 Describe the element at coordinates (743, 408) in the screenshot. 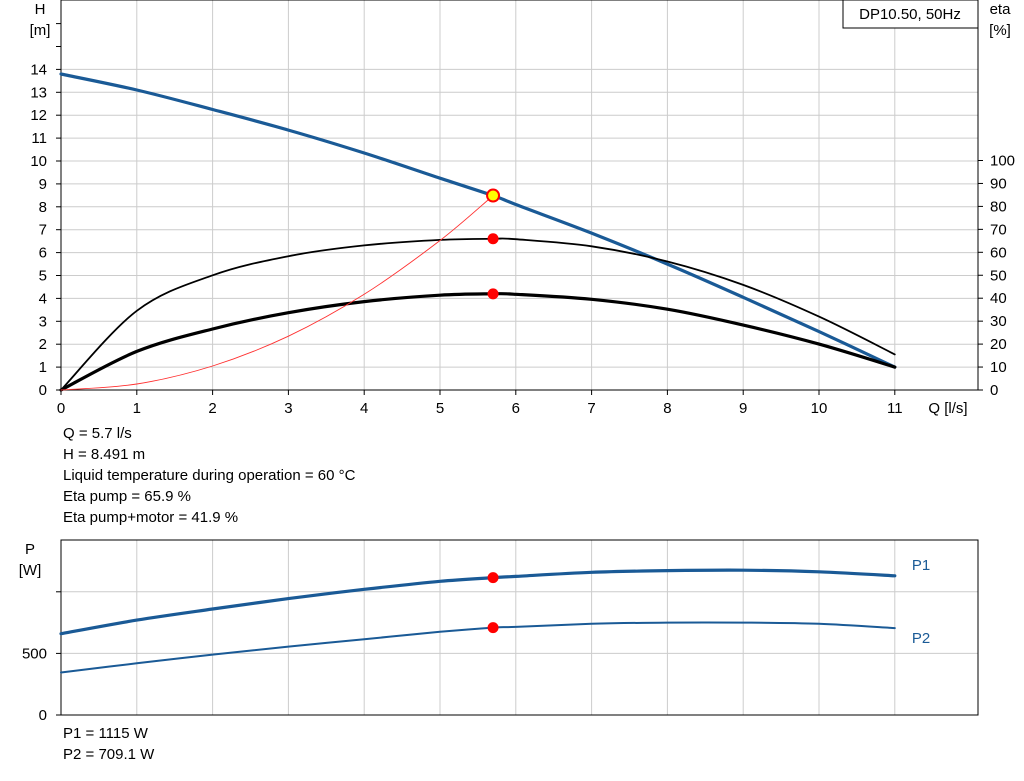

I see `x-tick-label: 9` at that location.